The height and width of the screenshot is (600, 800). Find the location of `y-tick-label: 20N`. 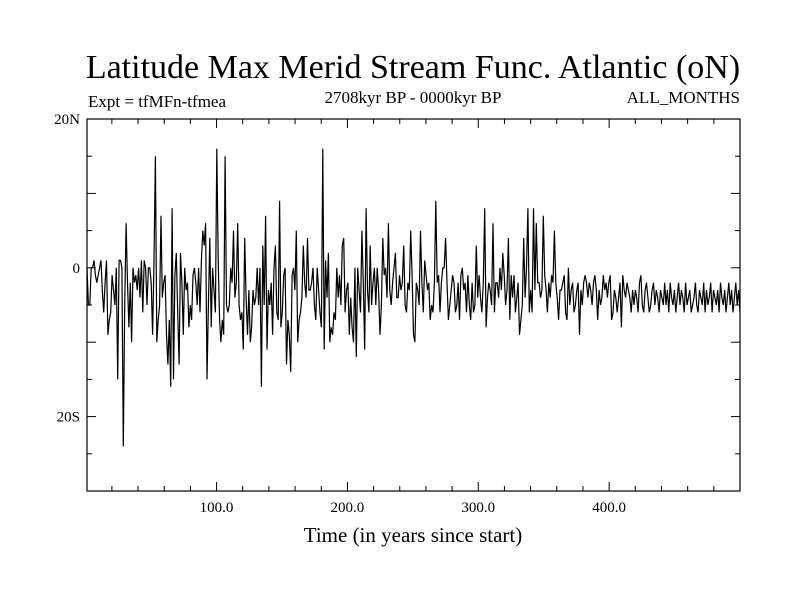

y-tick-label: 20N is located at coordinates (67, 120).